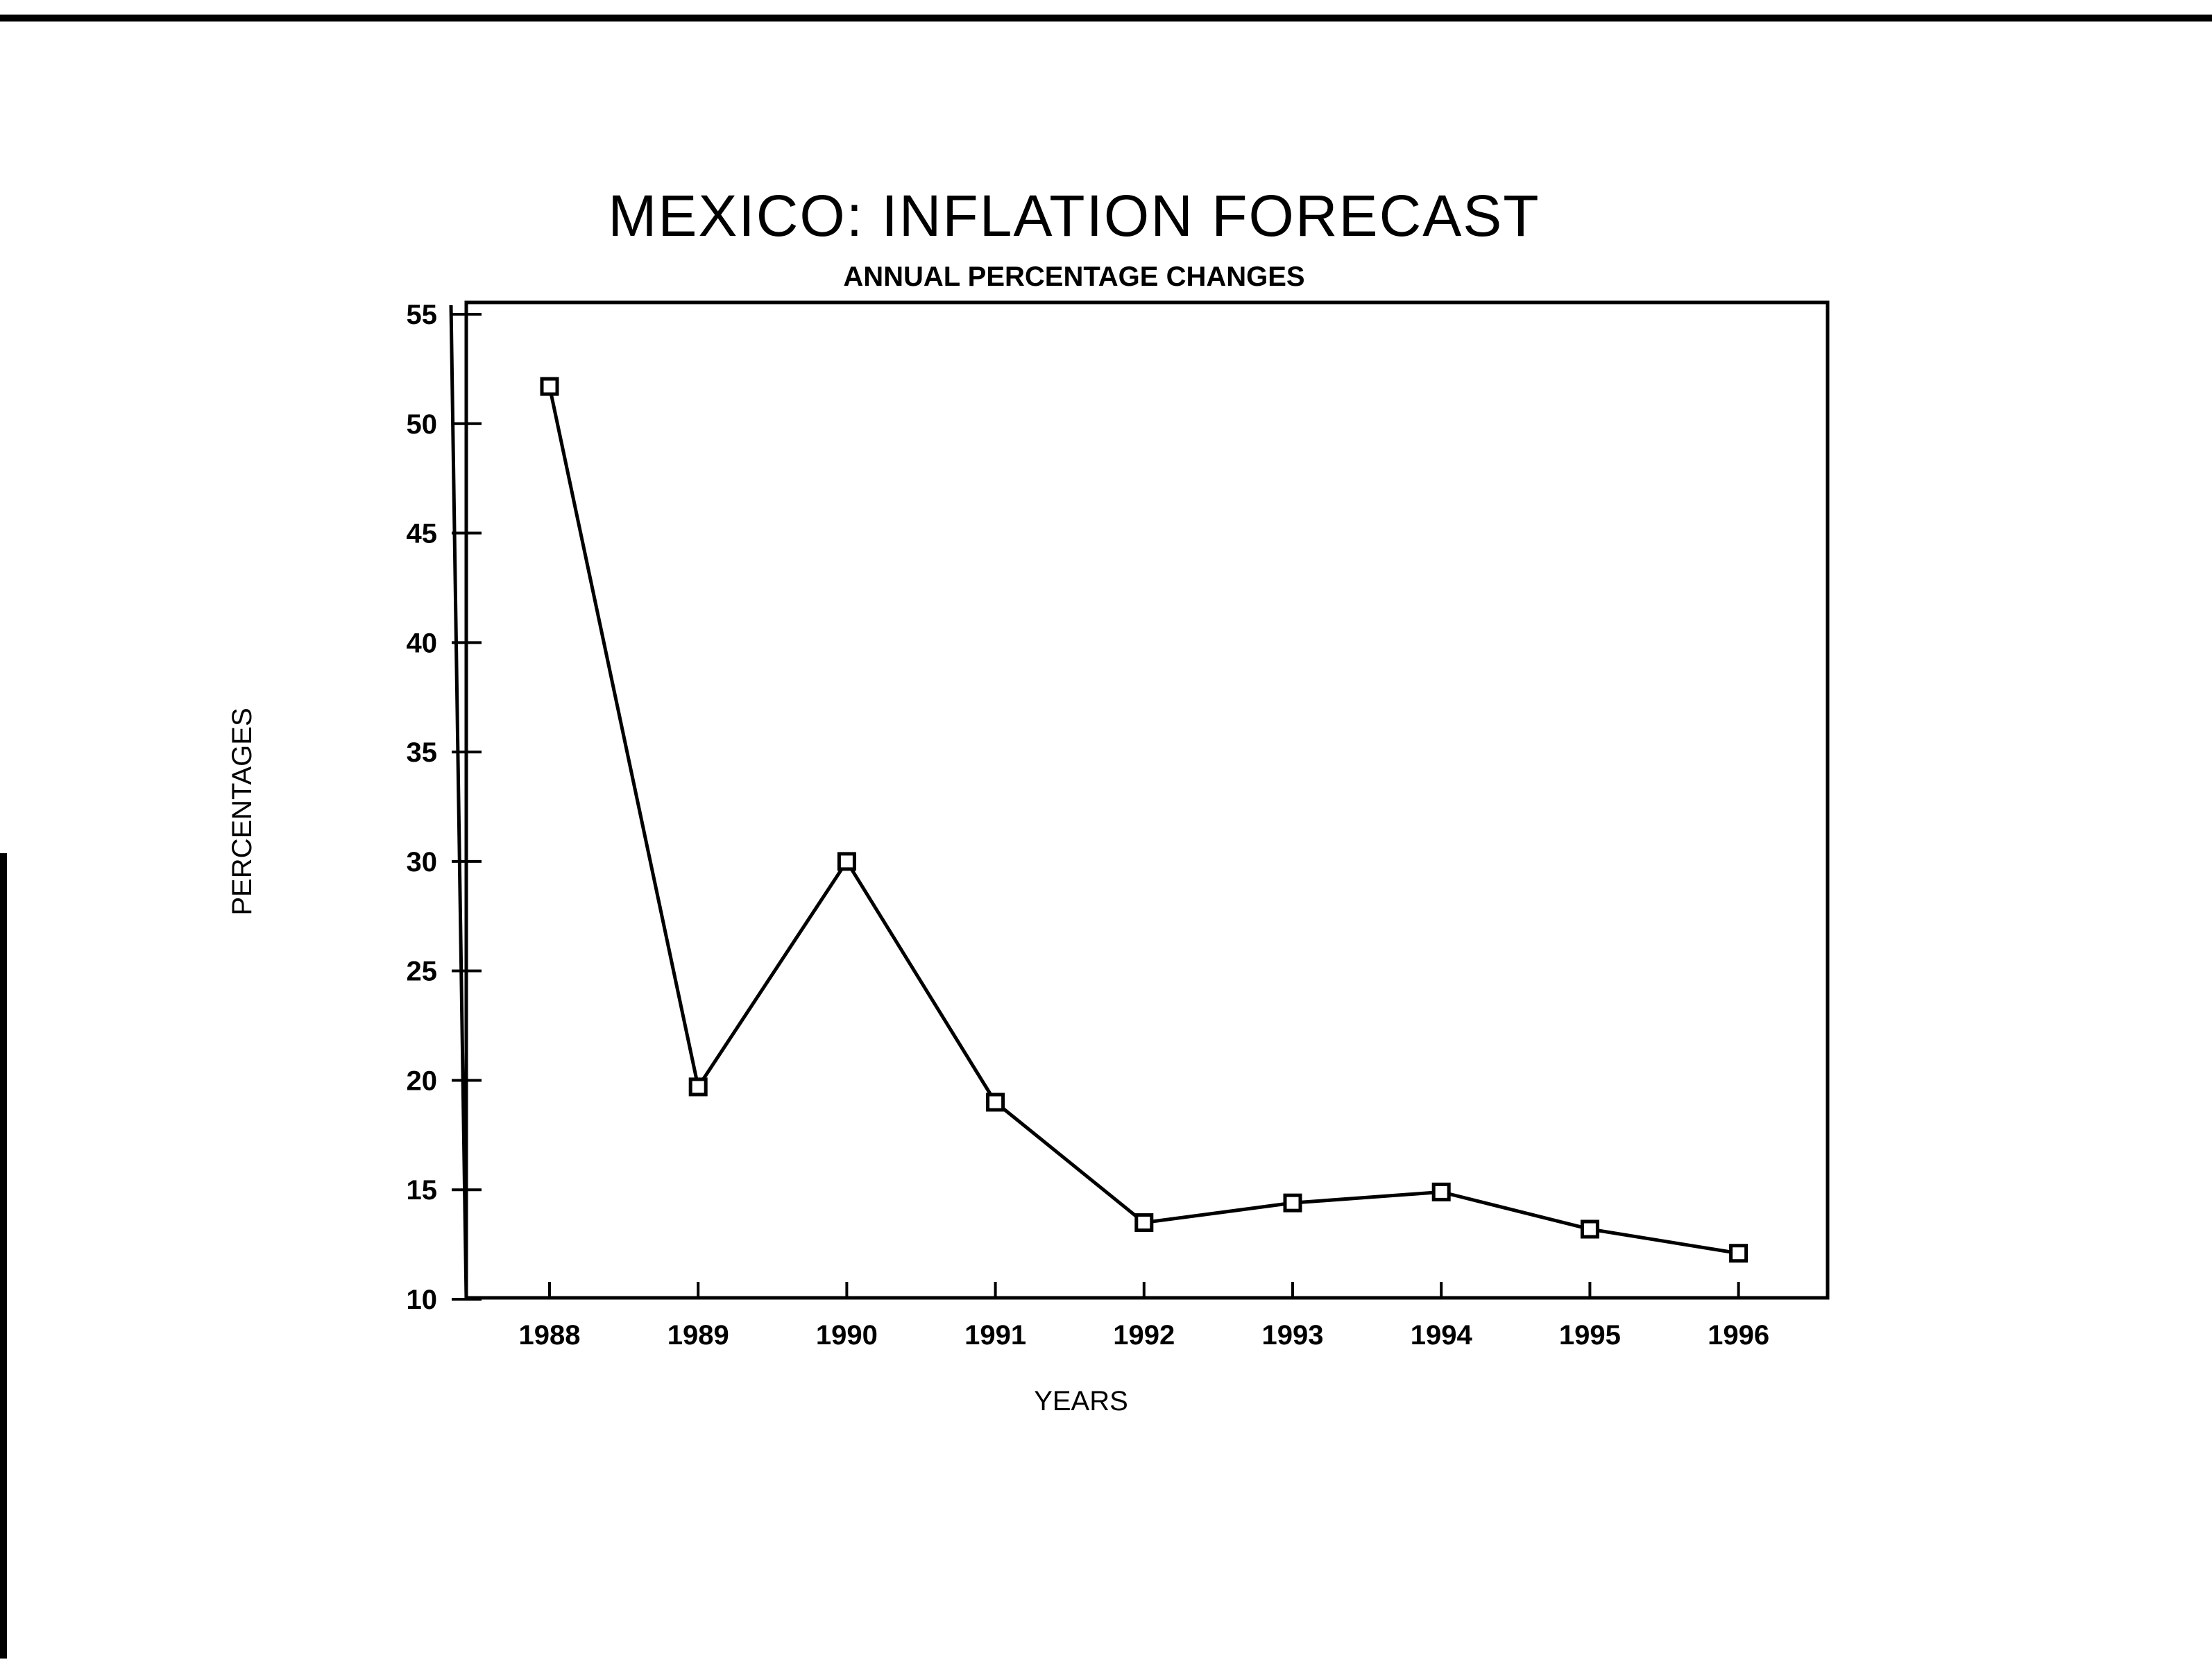 This screenshot has width=2212, height=1662. What do you see at coordinates (422, 534) in the screenshot?
I see `y-tick-label: 45` at bounding box center [422, 534].